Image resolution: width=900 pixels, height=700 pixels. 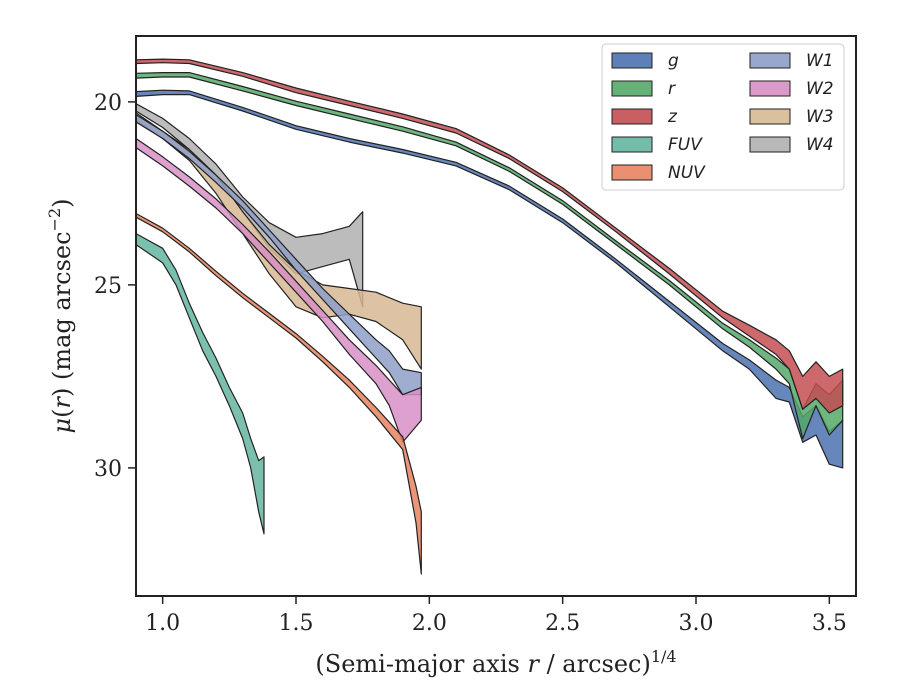 What do you see at coordinates (632, 116) in the screenshot?
I see `legend-swatch-z` at bounding box center [632, 116].